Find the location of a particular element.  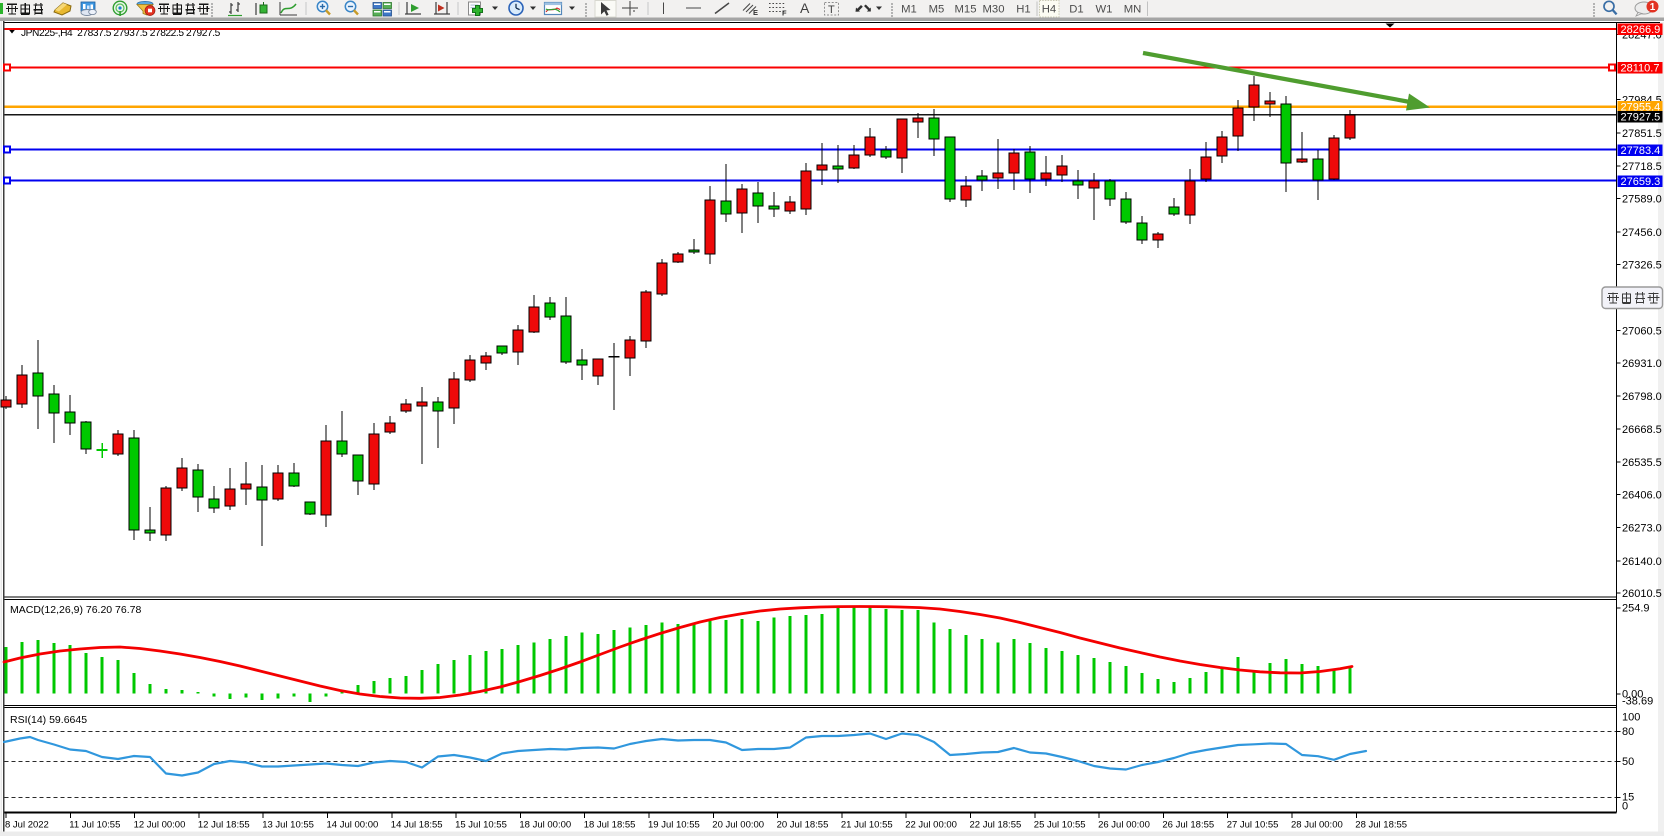

svg-text: 20 Jul 18:55 is located at coordinates (803, 825).